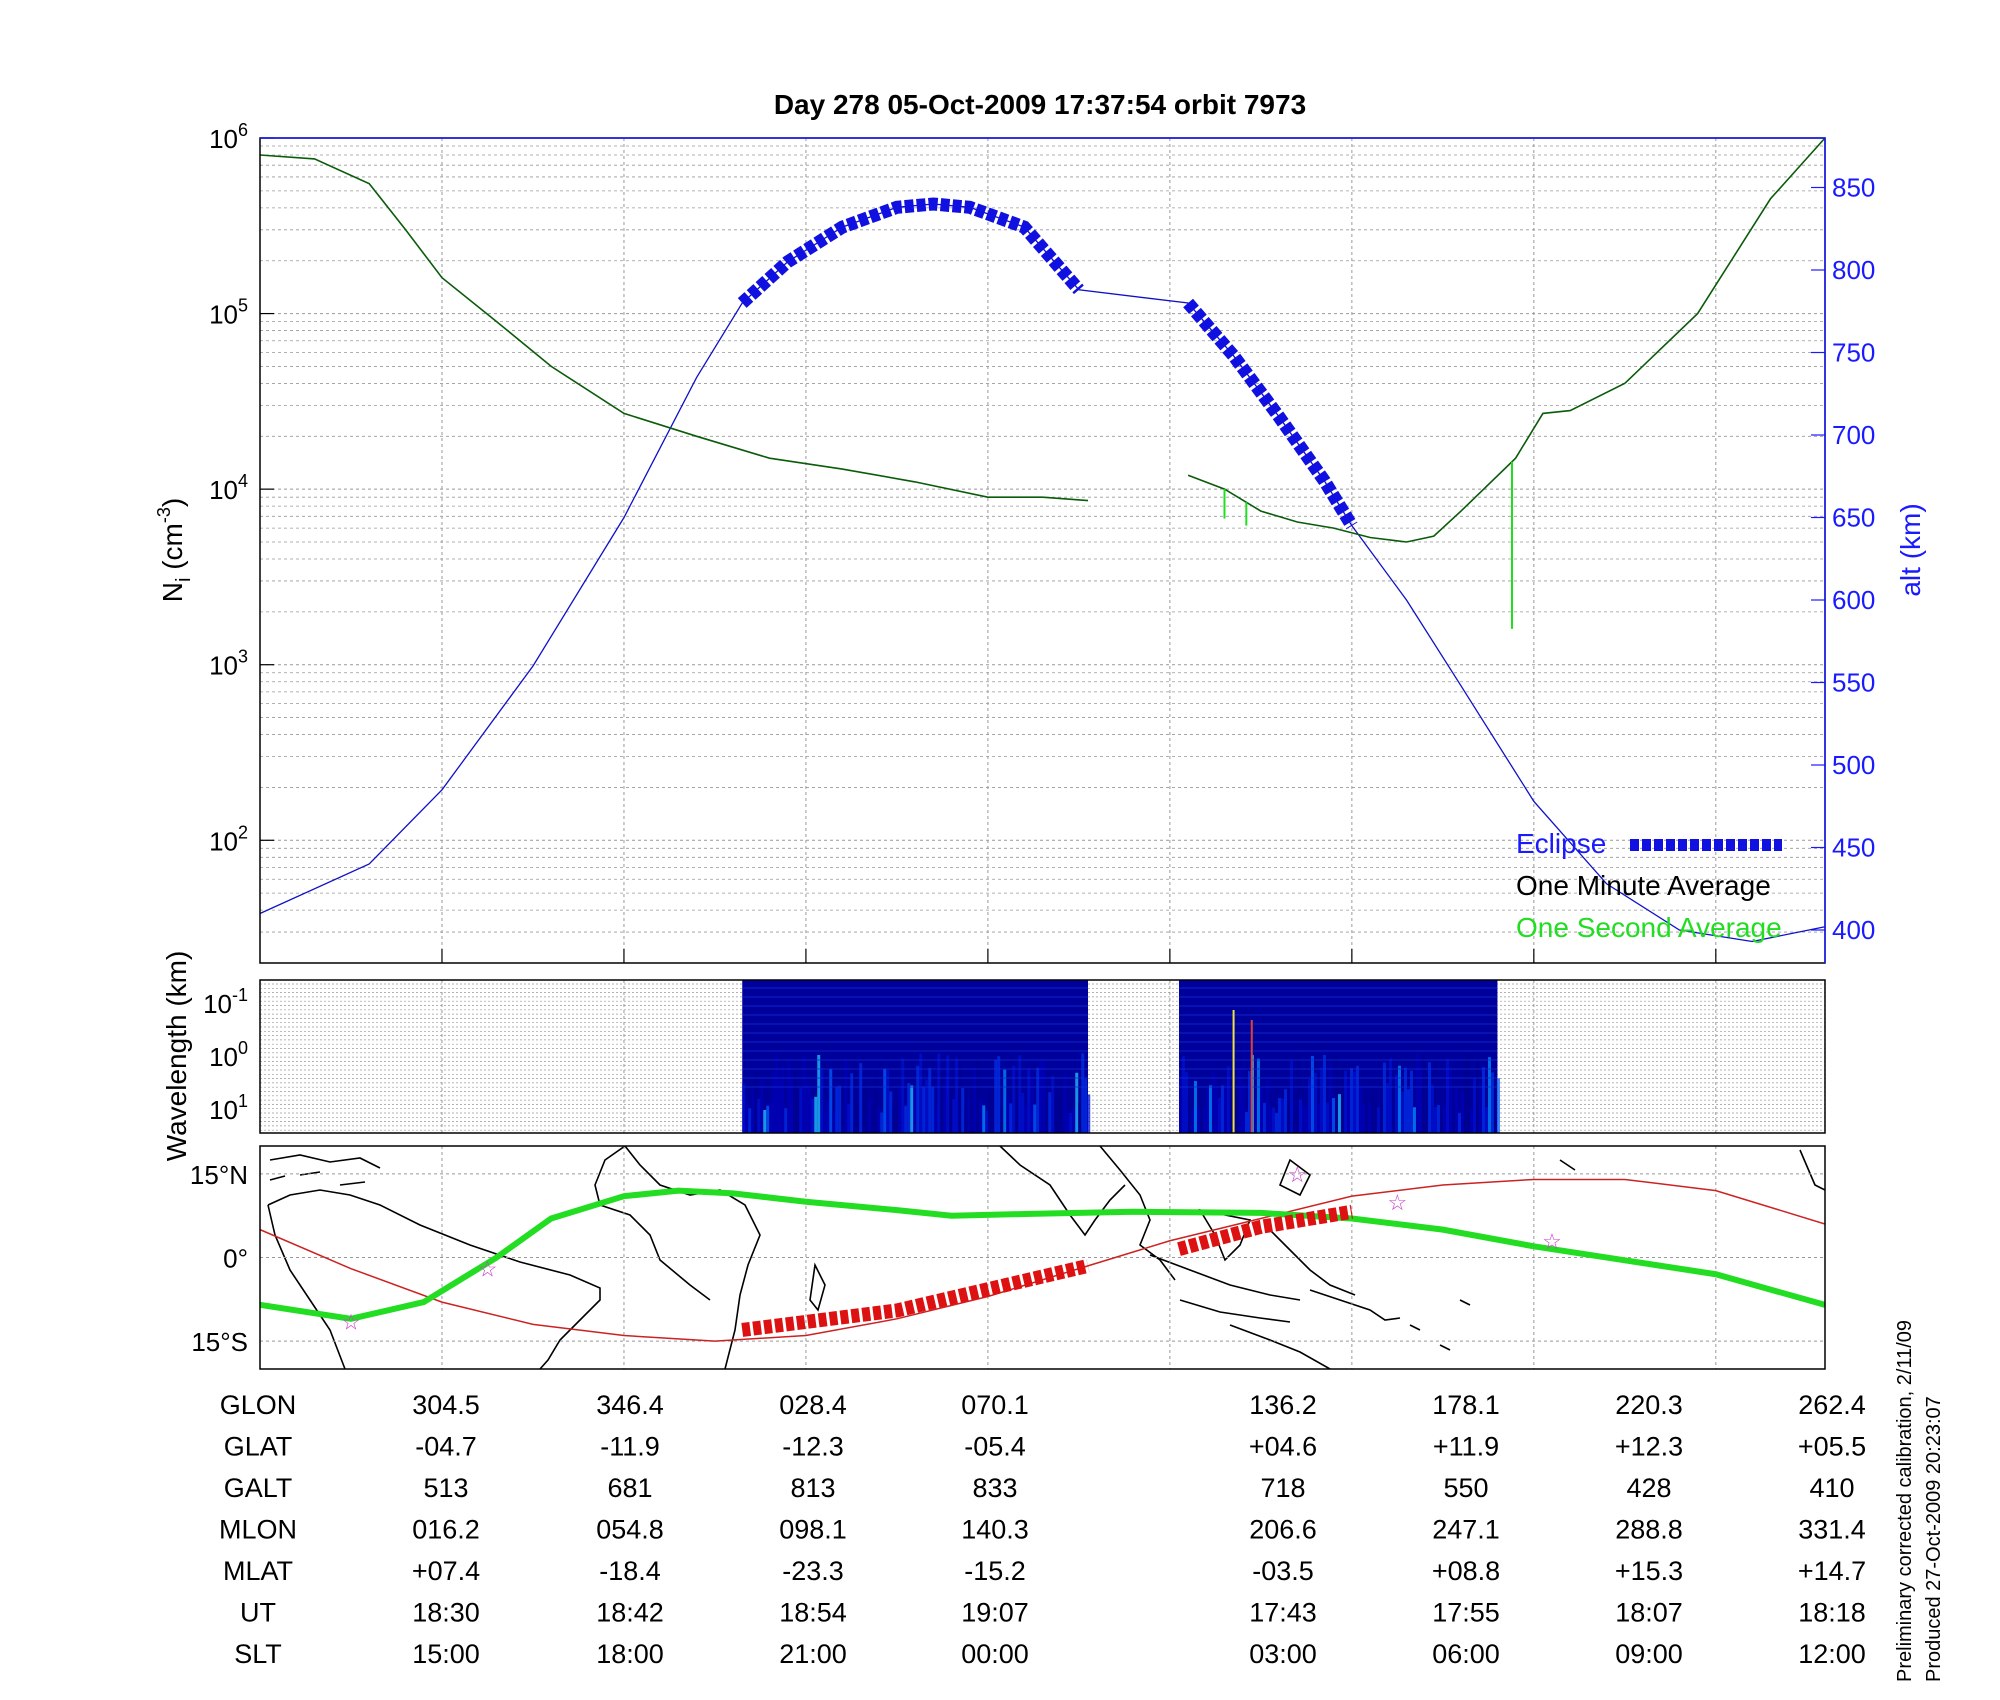 Image resolution: width=2000 pixels, height=1700 pixels. I want to click on table-cell: 331.4, so click(1832, 1530).